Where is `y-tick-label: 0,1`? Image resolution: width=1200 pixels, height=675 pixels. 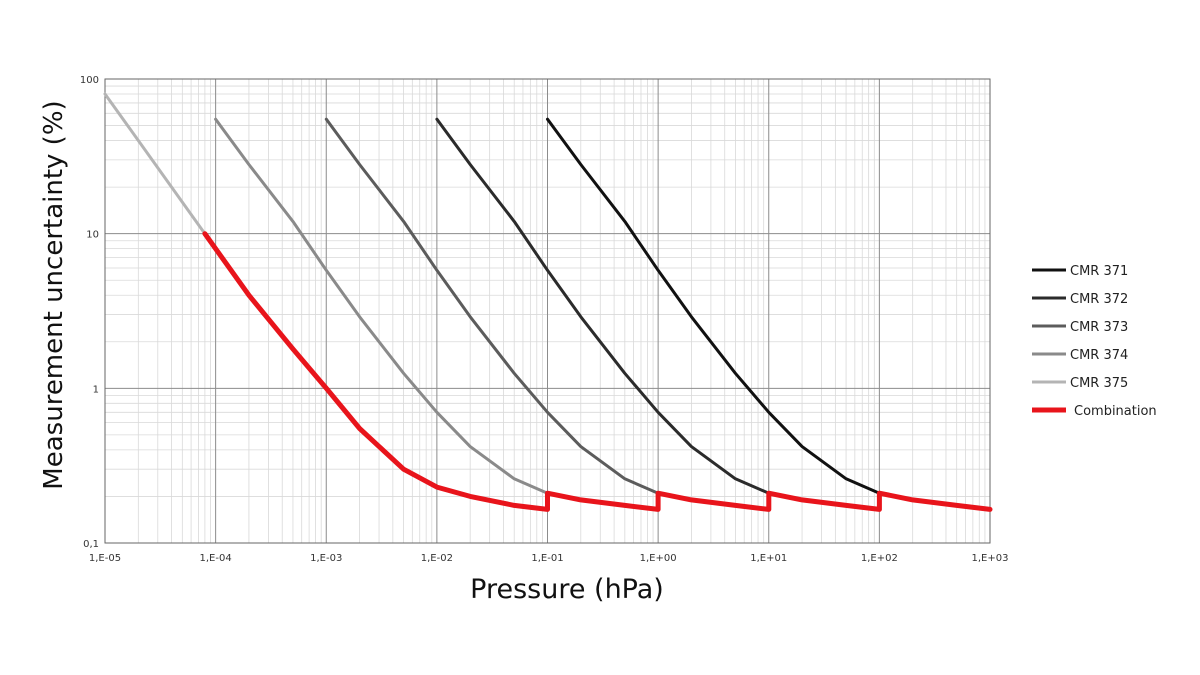
y-tick-label: 0,1 is located at coordinates (91, 544).